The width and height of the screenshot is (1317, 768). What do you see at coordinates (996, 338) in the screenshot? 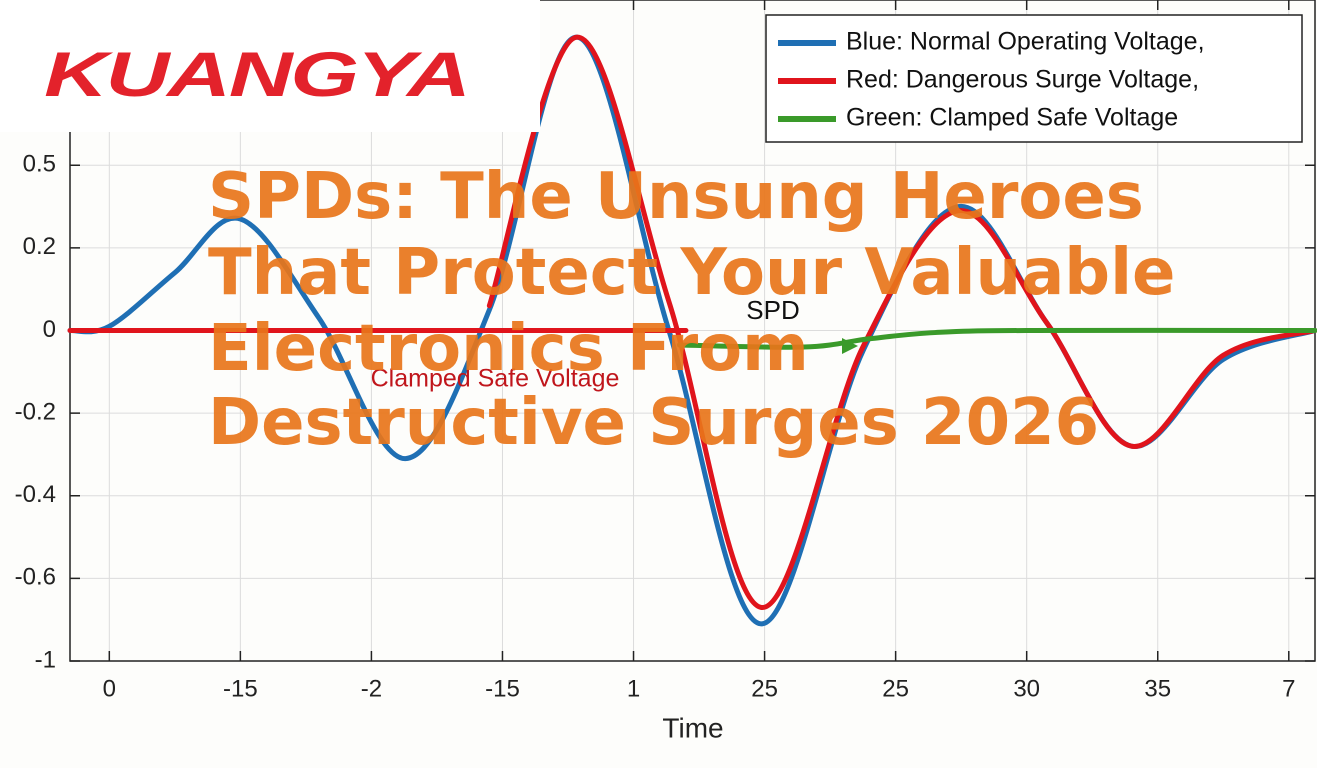
I see `series-line` at bounding box center [996, 338].